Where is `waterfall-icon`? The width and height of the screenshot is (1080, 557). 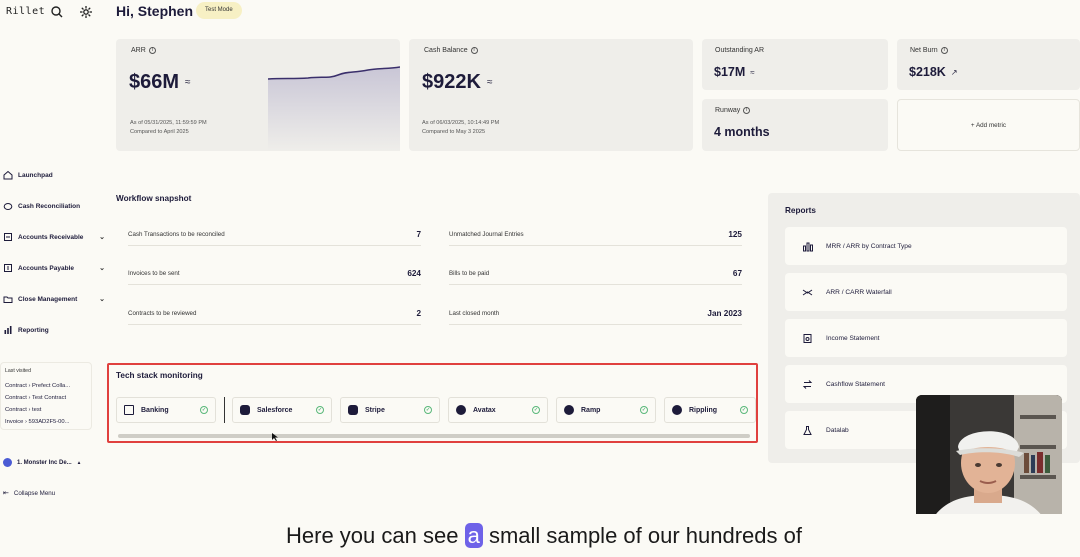 waterfall-icon is located at coordinates (807, 292).